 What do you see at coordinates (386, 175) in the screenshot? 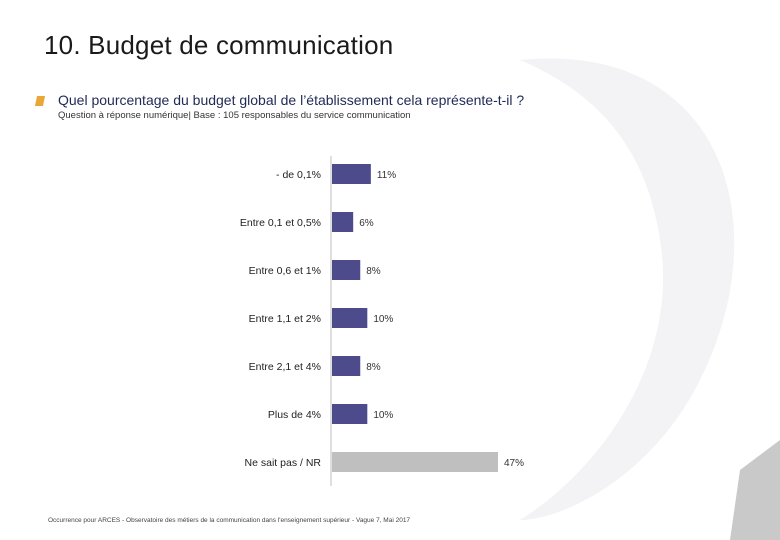
I see `value-label: 11%` at bounding box center [386, 175].